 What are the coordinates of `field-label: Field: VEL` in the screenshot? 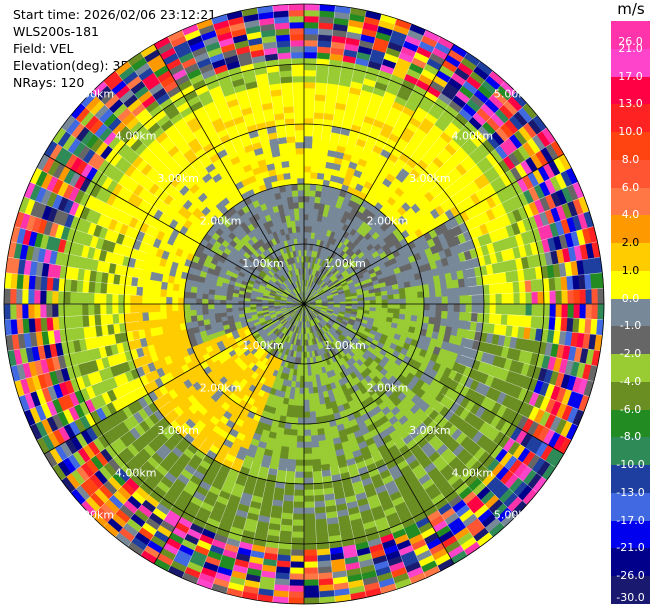 It's located at (43, 48).